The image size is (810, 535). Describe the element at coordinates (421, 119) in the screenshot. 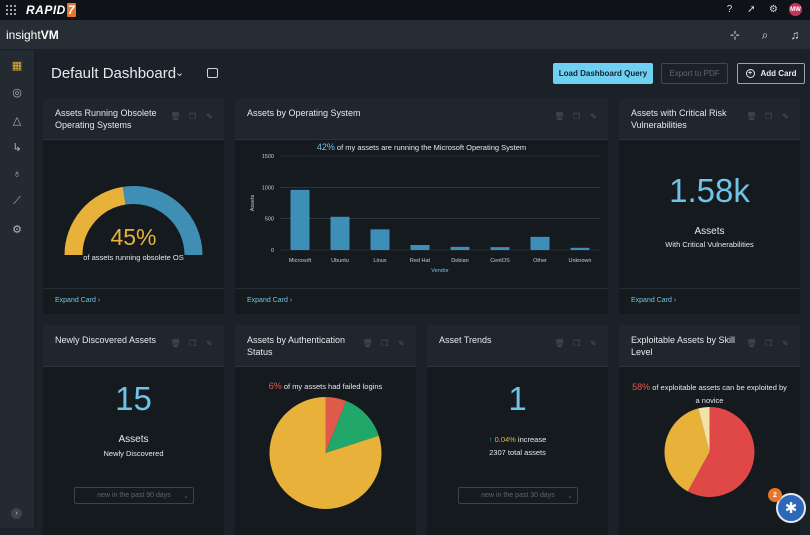

I see `card-header: Assets by Operating System 🗑 ❐ ✎` at that location.